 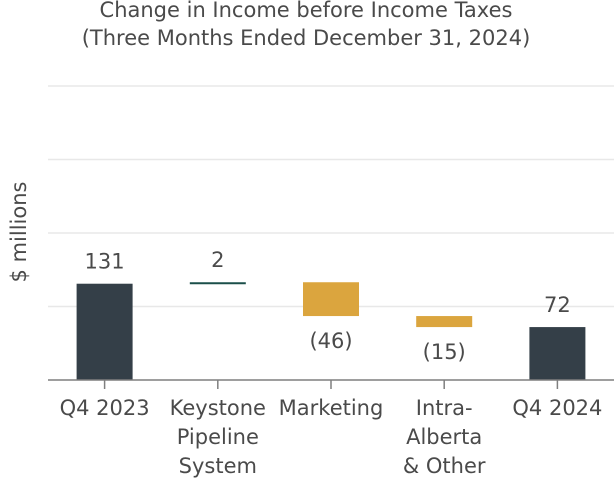 I want to click on x-tick-label: Q4 2023, so click(x=105, y=408).